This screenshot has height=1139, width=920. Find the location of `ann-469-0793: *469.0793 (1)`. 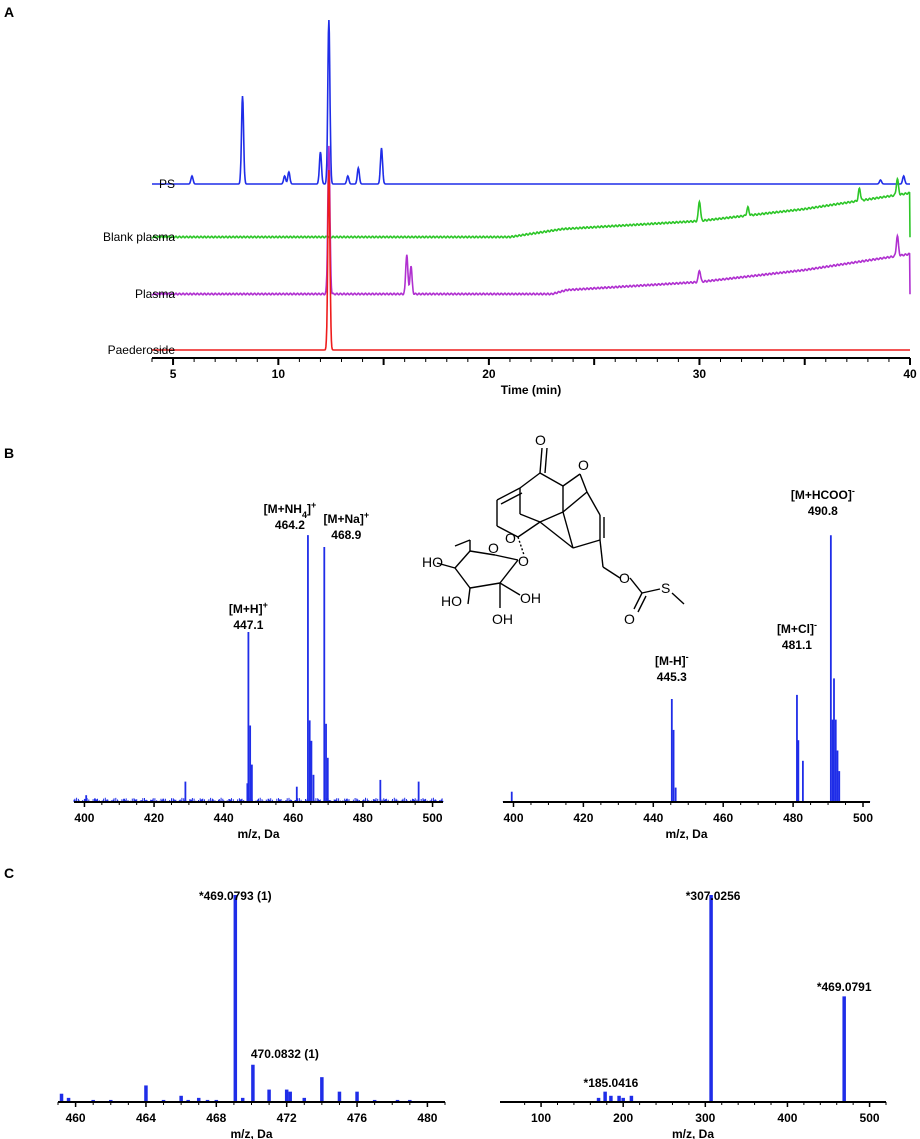

ann-469-0793: *469.0793 (1) is located at coordinates (235, 896).